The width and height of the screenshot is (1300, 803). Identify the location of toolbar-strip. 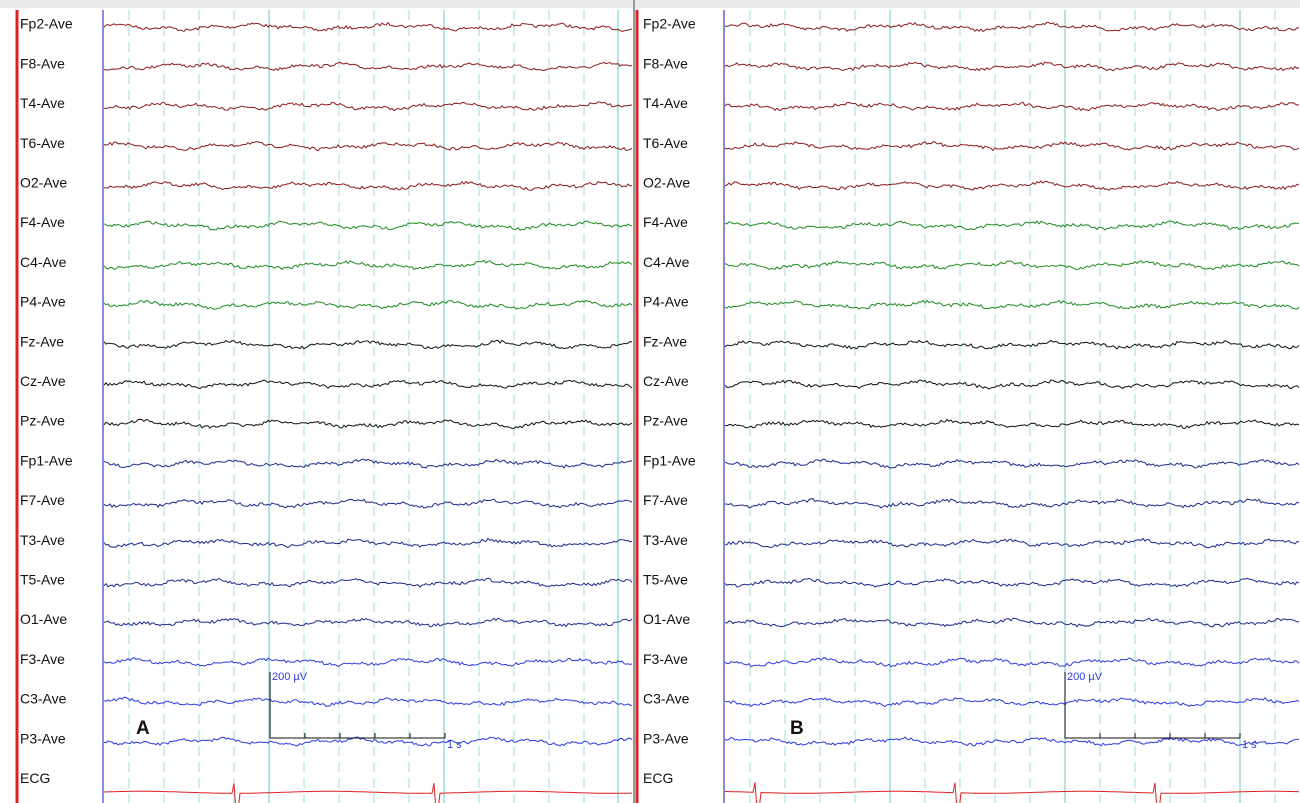
(650, 4).